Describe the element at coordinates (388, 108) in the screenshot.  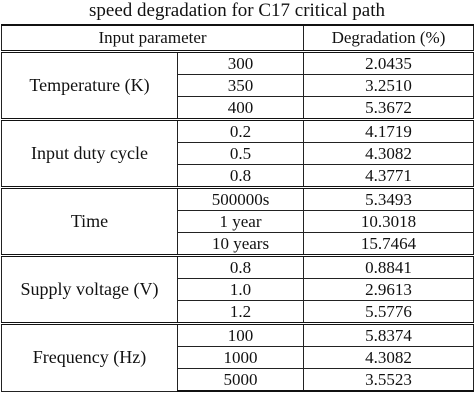
I see `degradation-value: 5.3672` at that location.